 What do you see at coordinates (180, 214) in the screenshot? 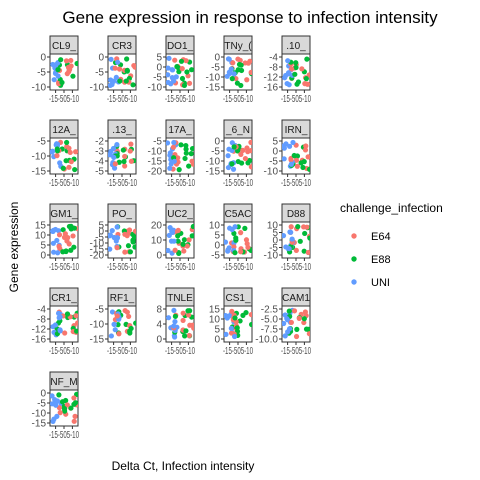
I see `facet-strip-label: UC2_` at bounding box center [180, 214].